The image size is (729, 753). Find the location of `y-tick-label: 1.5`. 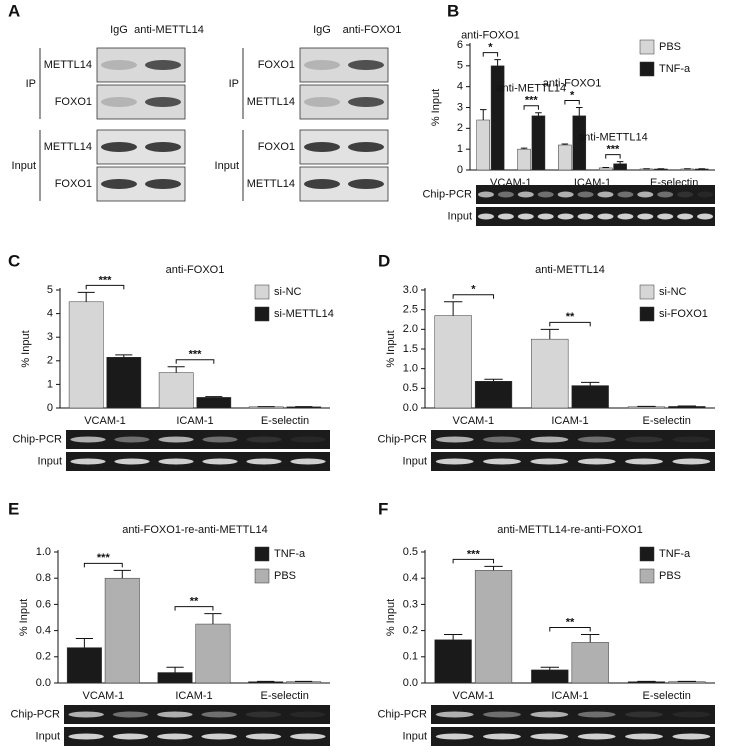

y-tick-label: 1.5 is located at coordinates (410, 349).